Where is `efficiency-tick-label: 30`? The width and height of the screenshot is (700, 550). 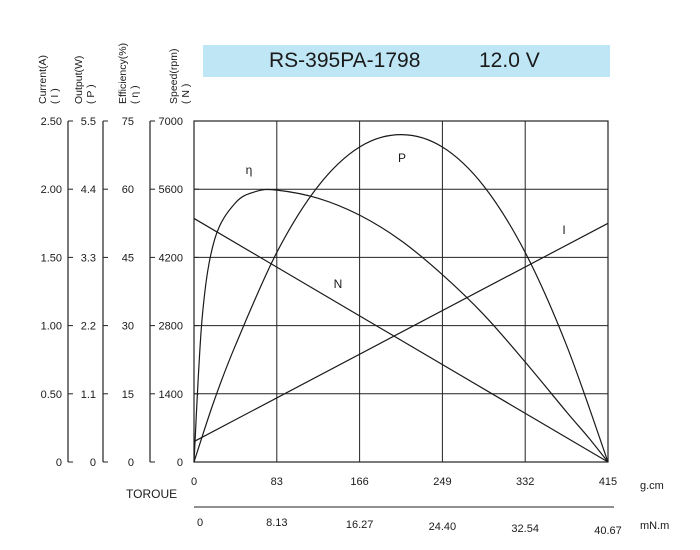 efficiency-tick-label: 30 is located at coordinates (128, 327).